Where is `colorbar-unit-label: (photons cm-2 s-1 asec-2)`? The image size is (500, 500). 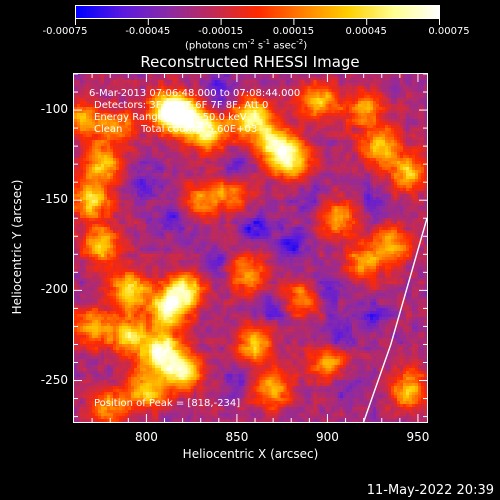
colorbar-unit-label: (photons cm-2 s-1 asec-2) is located at coordinates (246, 45).